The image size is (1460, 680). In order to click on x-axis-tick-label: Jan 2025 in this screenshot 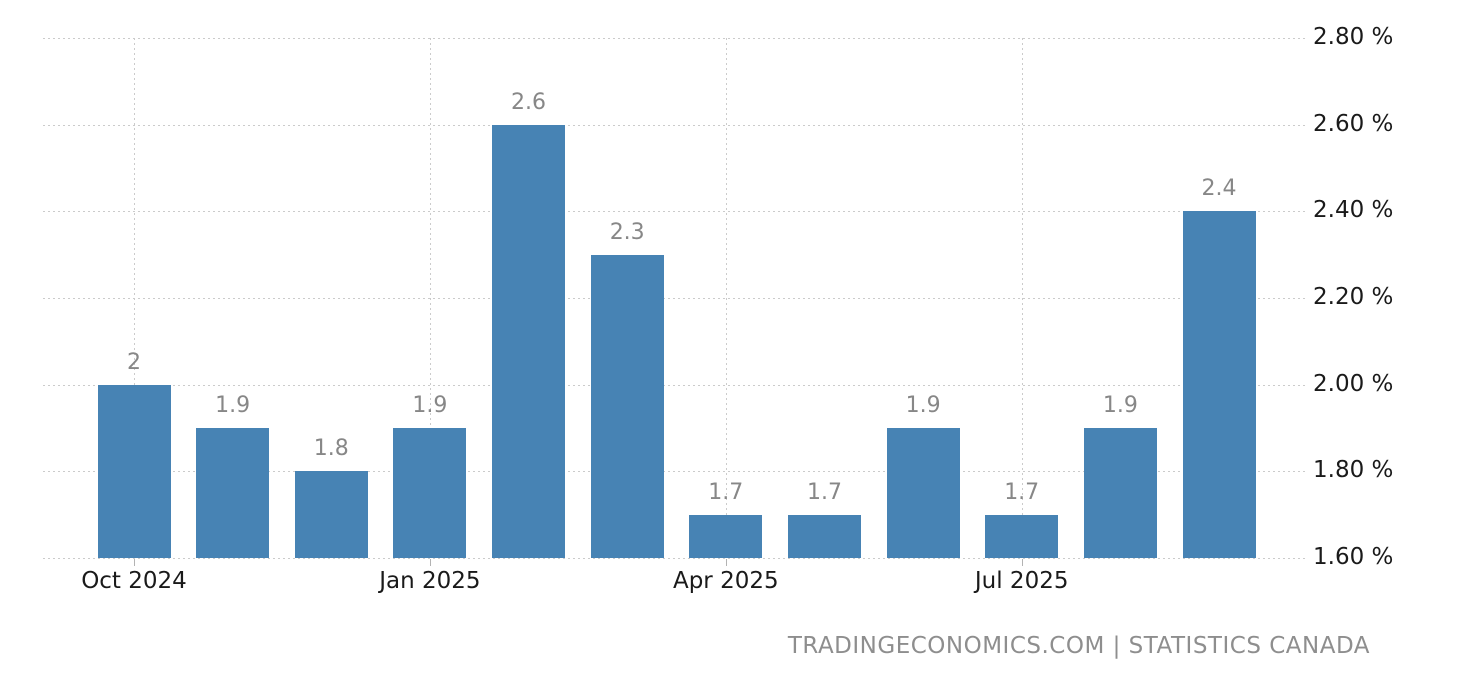, I will do `click(430, 581)`.